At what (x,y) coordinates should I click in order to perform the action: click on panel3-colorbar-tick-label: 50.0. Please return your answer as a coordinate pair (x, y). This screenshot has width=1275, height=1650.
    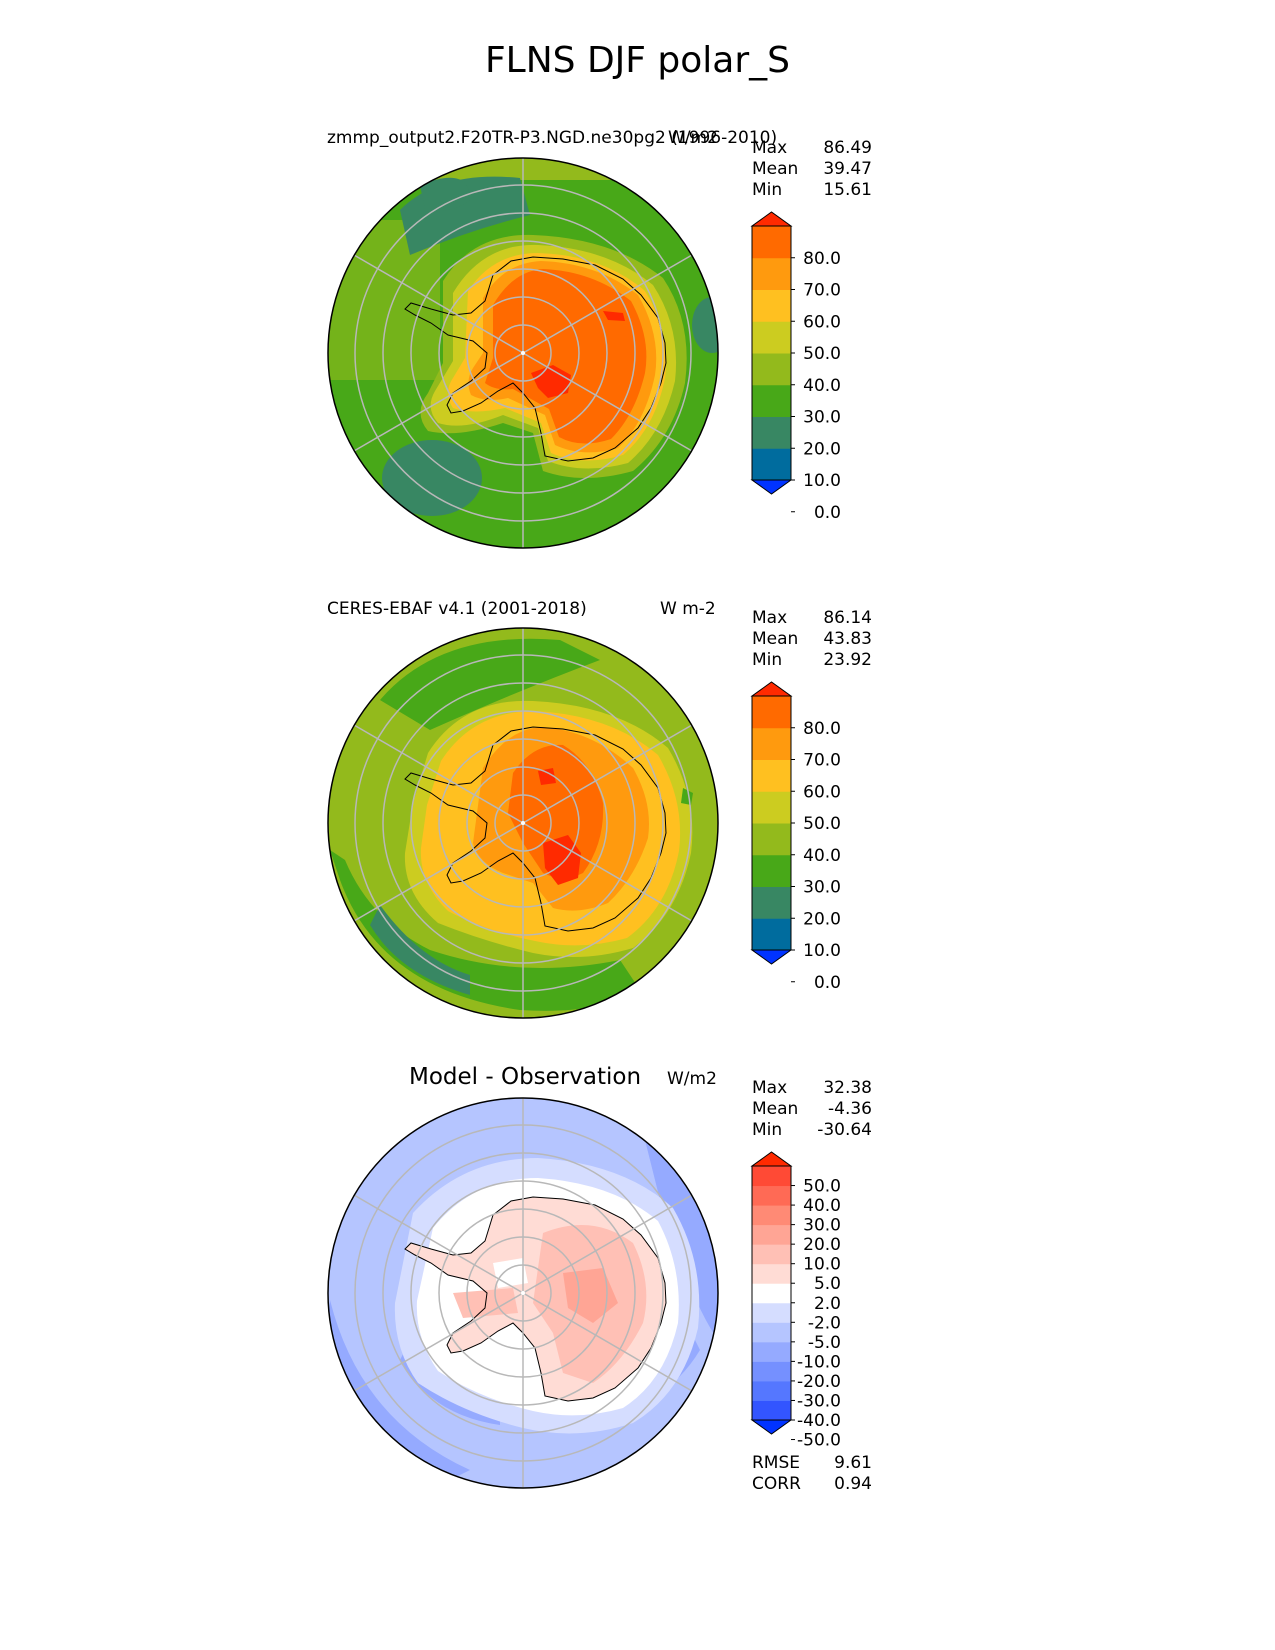
    Looking at the image, I should click on (822, 1187).